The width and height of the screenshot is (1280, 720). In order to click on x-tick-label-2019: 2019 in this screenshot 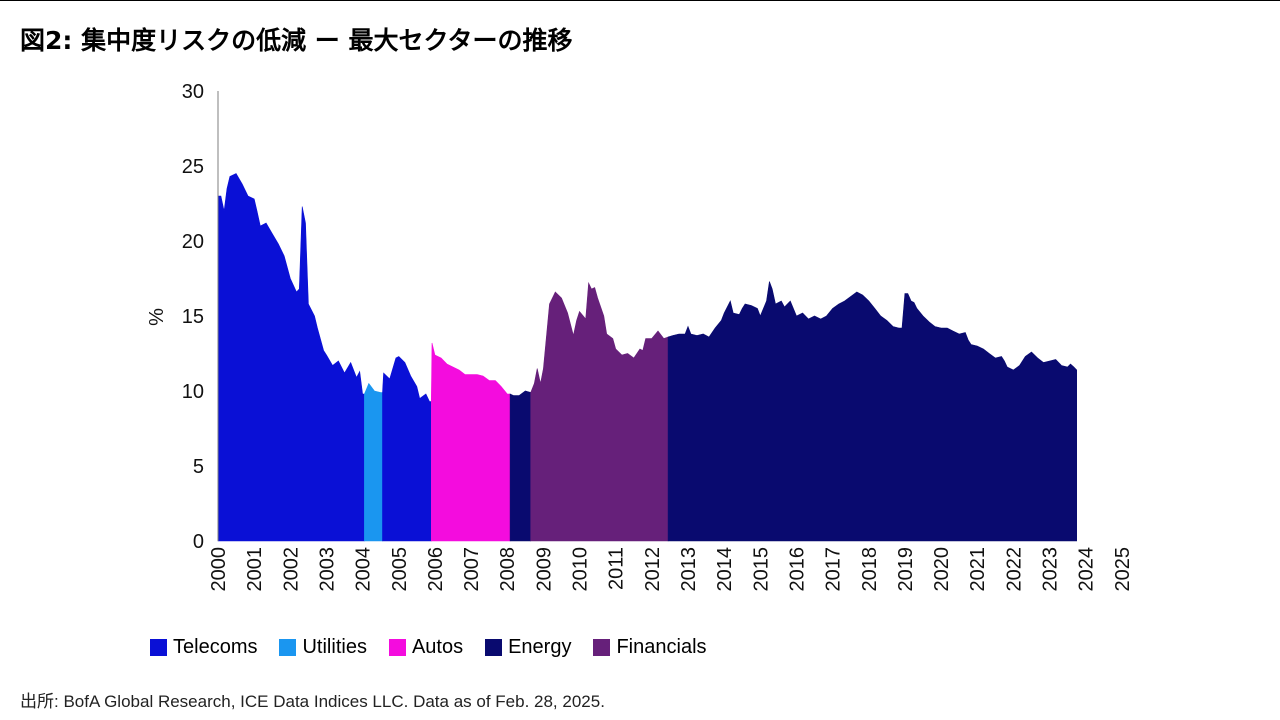, I will do `click(906, 569)`.